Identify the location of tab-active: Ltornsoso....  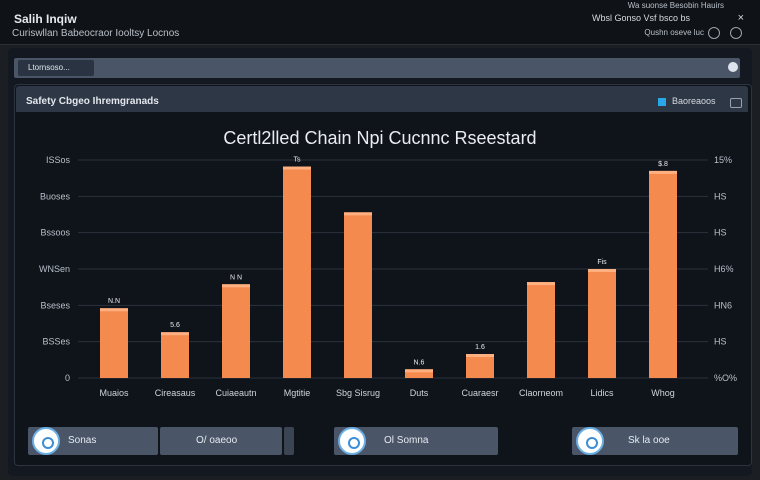
(56, 68).